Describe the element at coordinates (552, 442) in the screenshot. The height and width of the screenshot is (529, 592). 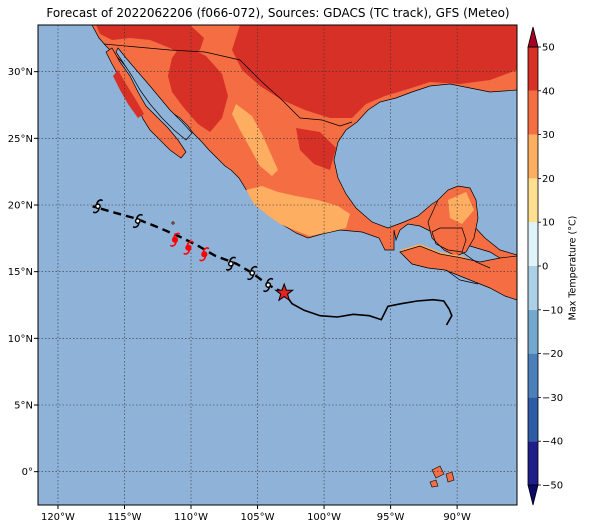
I see `colorbar-tick-label: −40` at that location.